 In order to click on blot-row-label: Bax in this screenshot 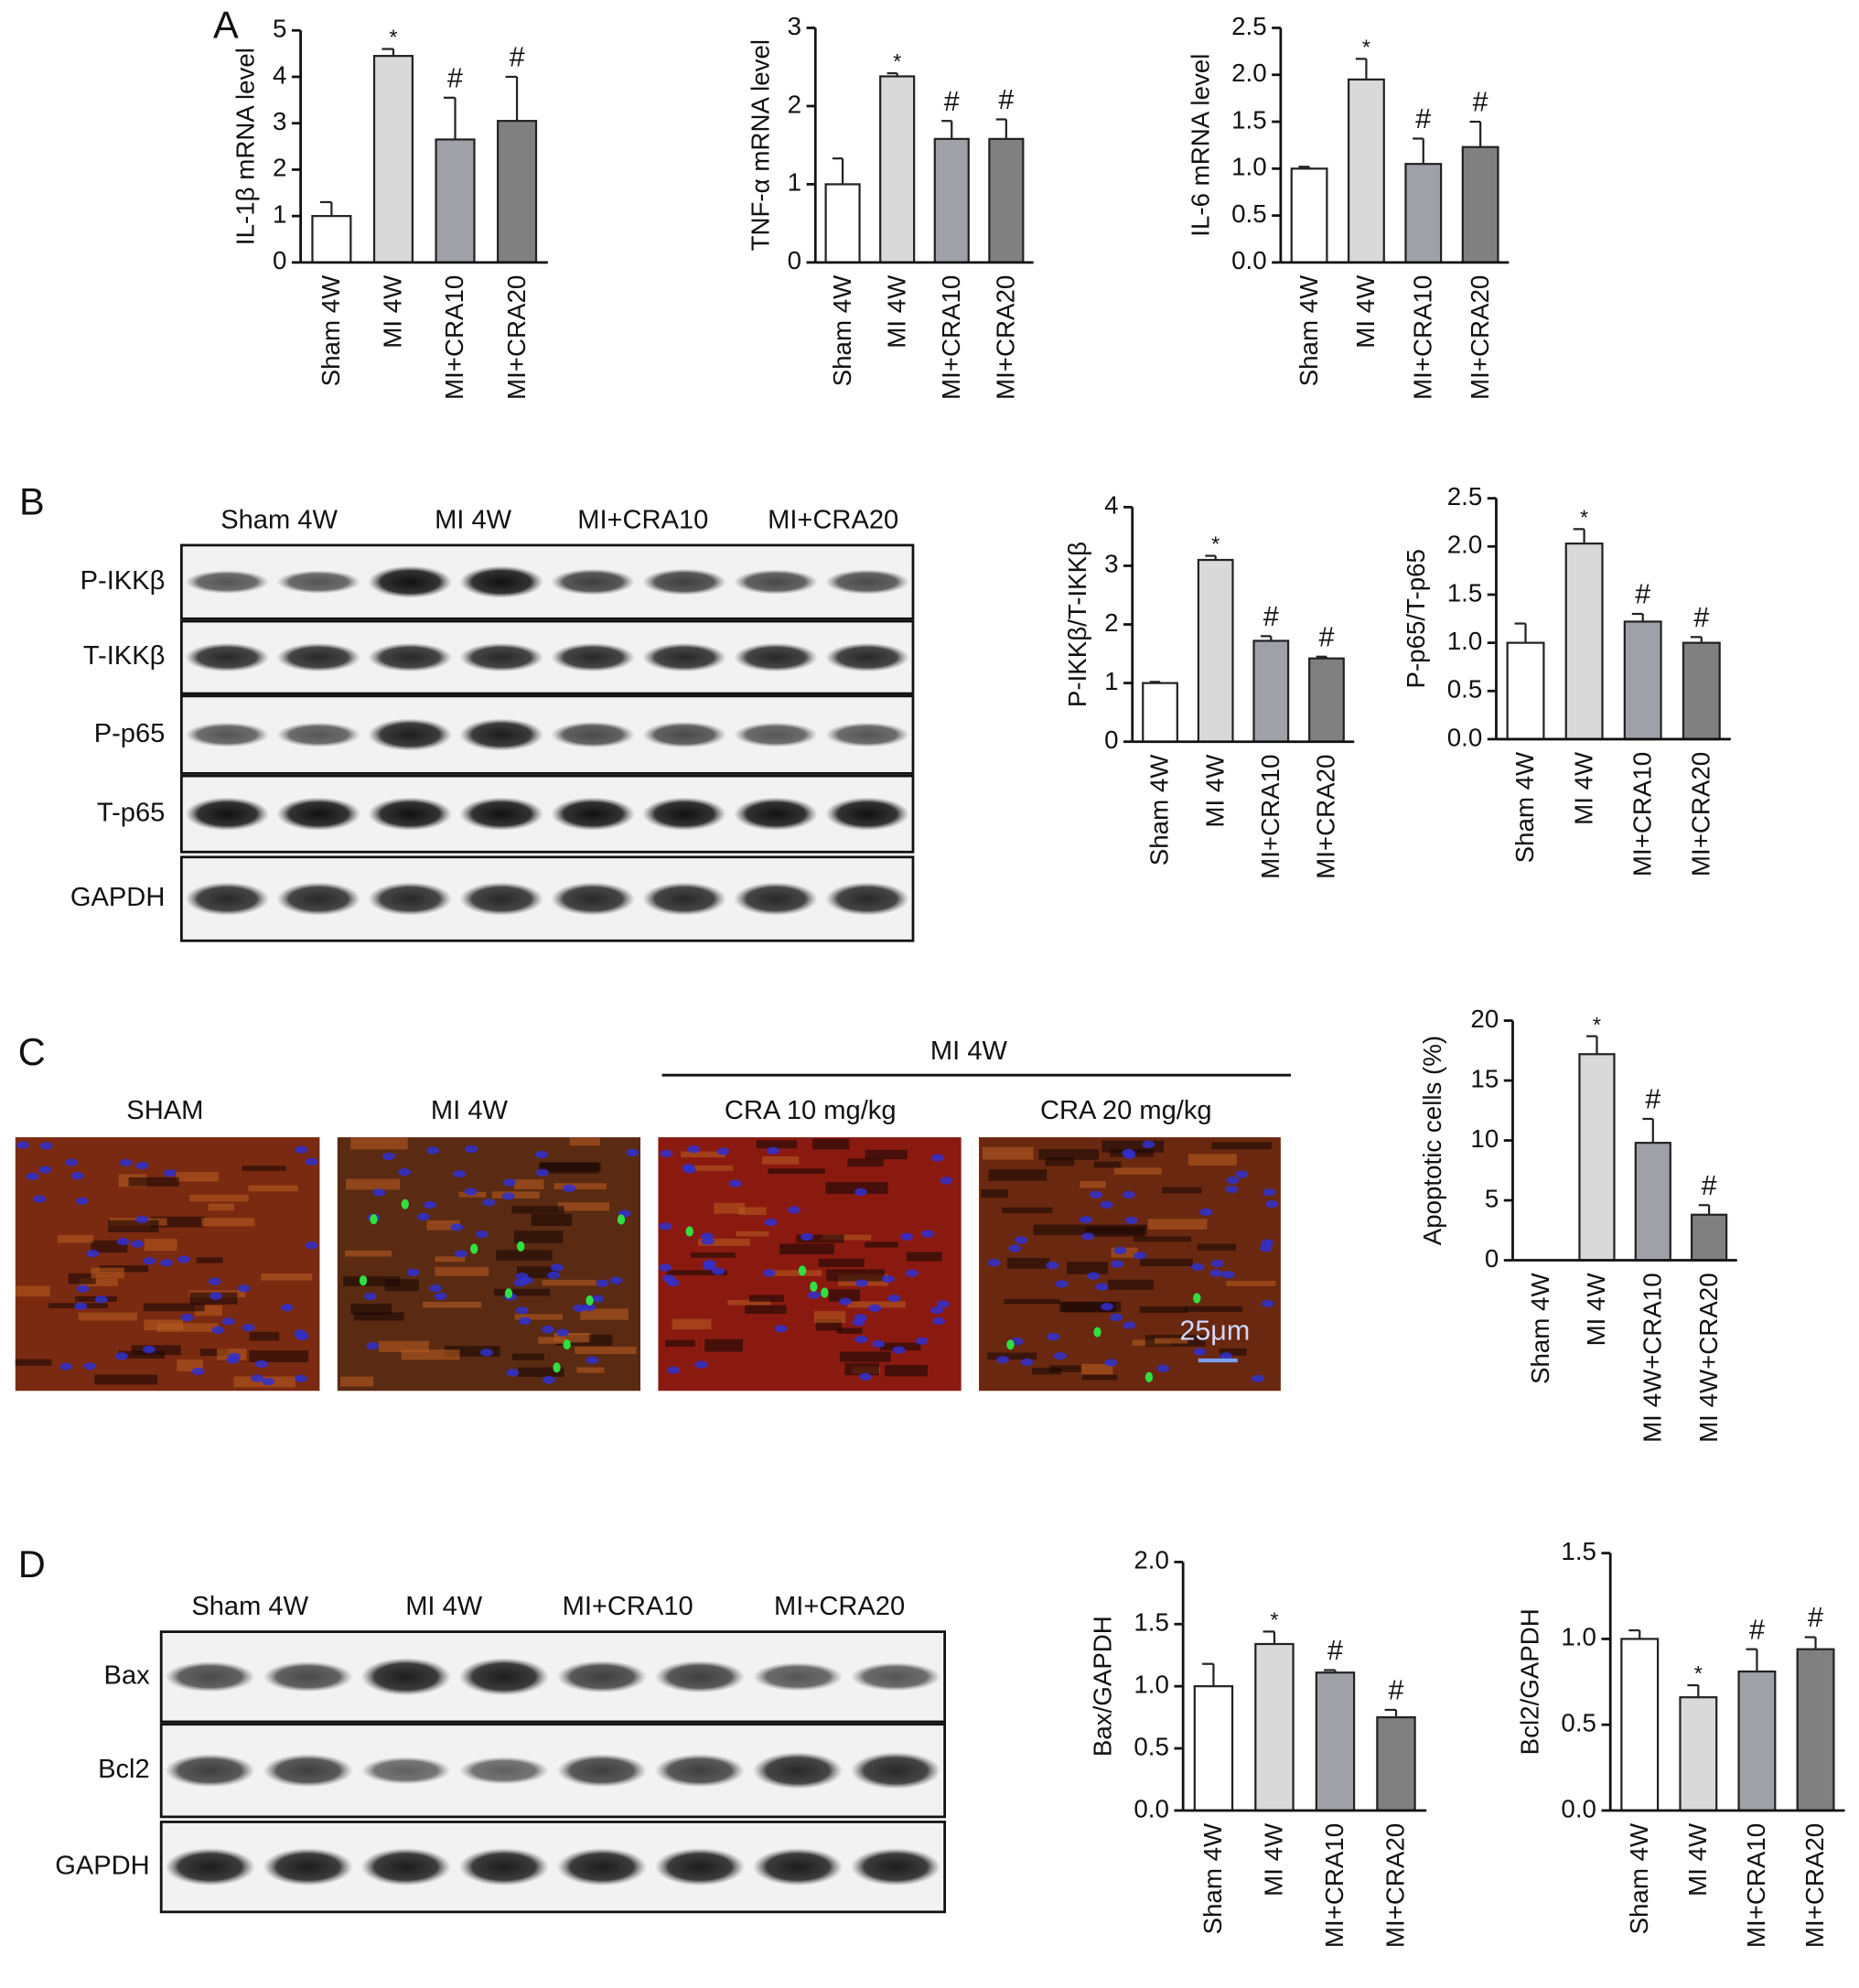, I will do `click(127, 1675)`.